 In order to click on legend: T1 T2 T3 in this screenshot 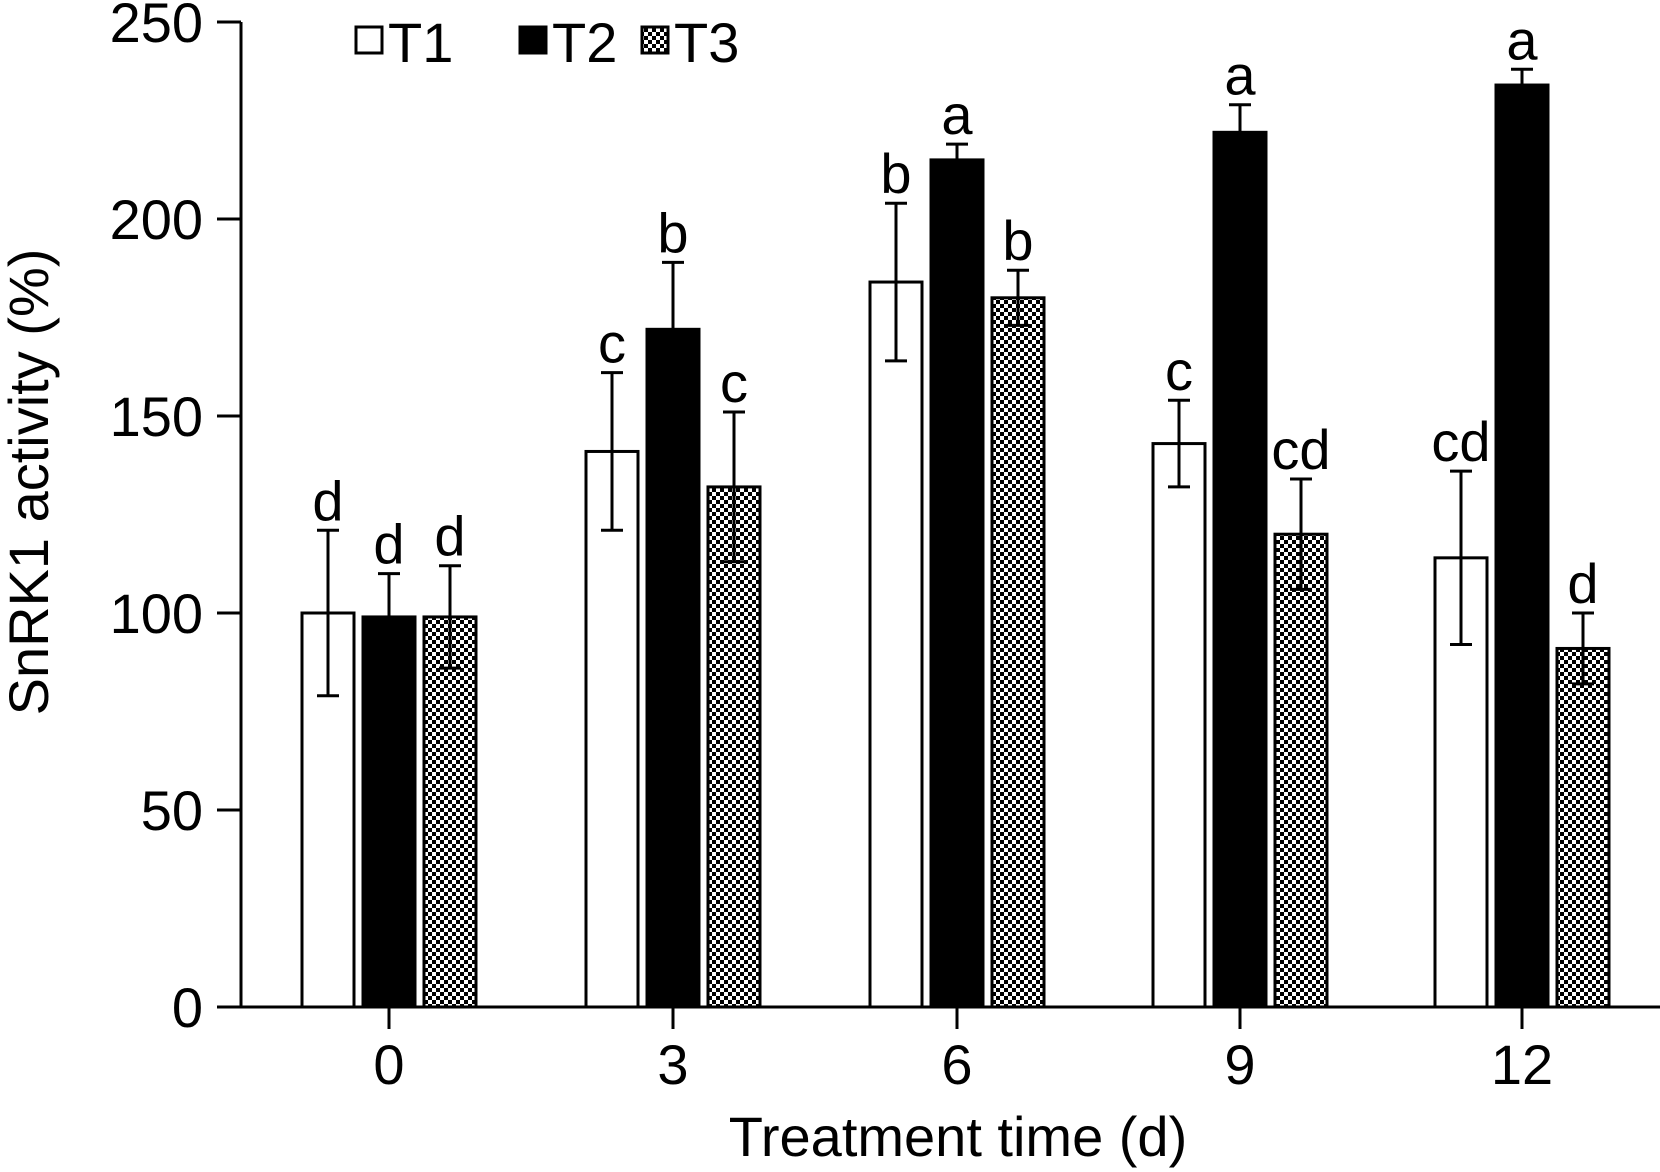, I will do `click(546, 42)`.